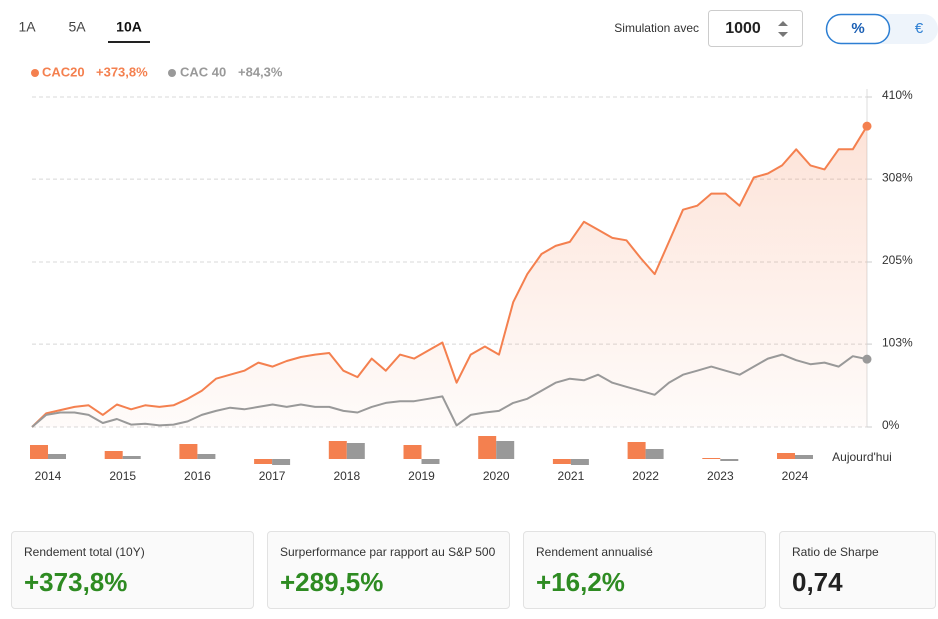  What do you see at coordinates (897, 260) in the screenshot?
I see `y-tick-label: 205%` at bounding box center [897, 260].